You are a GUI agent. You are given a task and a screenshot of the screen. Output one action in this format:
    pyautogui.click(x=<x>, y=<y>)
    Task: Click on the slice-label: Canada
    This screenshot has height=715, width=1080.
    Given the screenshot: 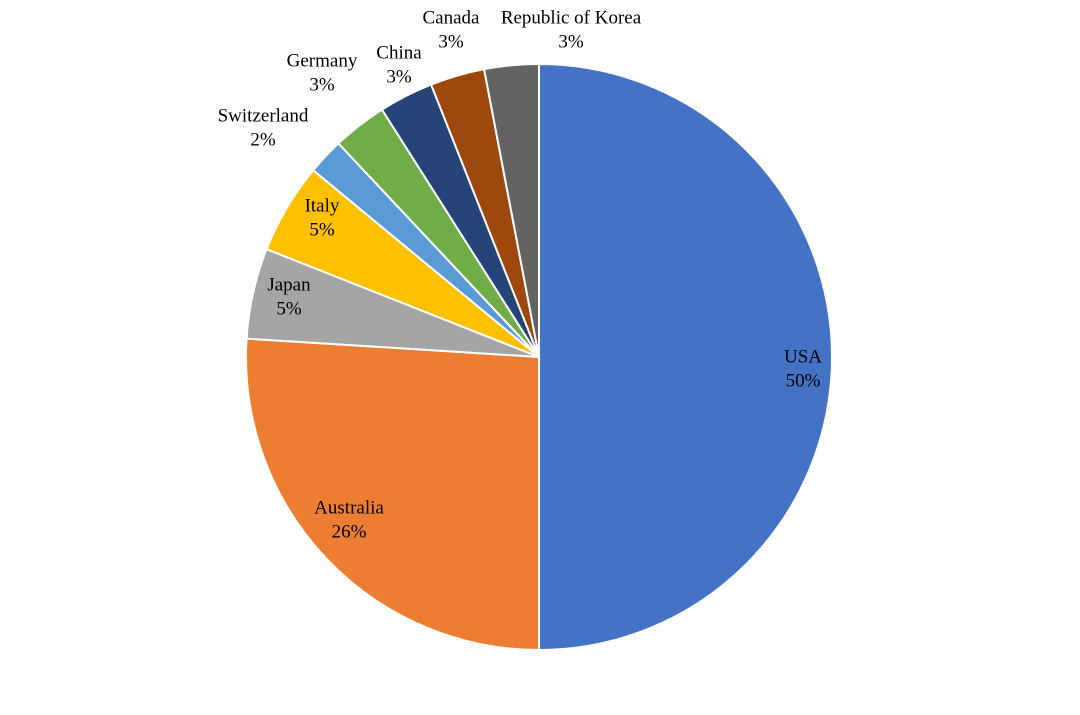 What is the action you would take?
    pyautogui.click(x=452, y=17)
    